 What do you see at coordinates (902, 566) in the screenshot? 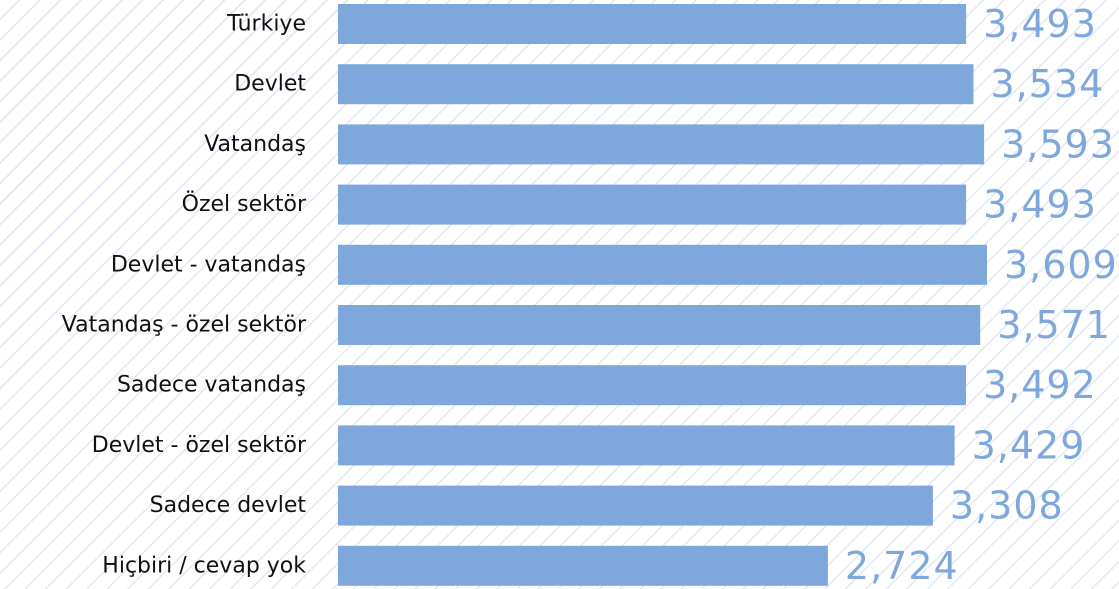
I see `value-label: 2,724` at bounding box center [902, 566].